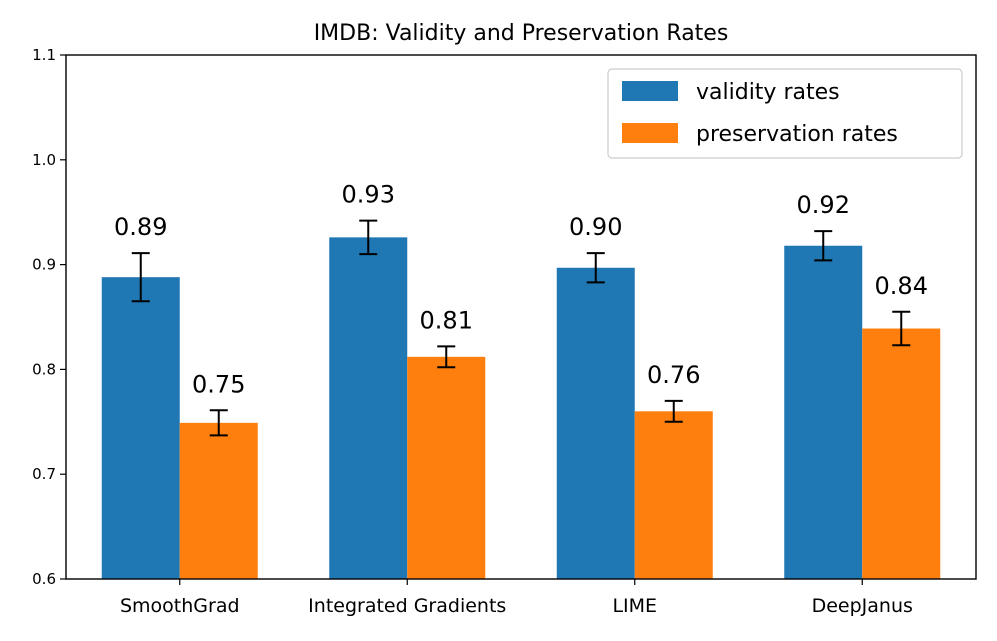  Describe the element at coordinates (650, 133) in the screenshot. I see `legend-swatch-preservation` at that location.